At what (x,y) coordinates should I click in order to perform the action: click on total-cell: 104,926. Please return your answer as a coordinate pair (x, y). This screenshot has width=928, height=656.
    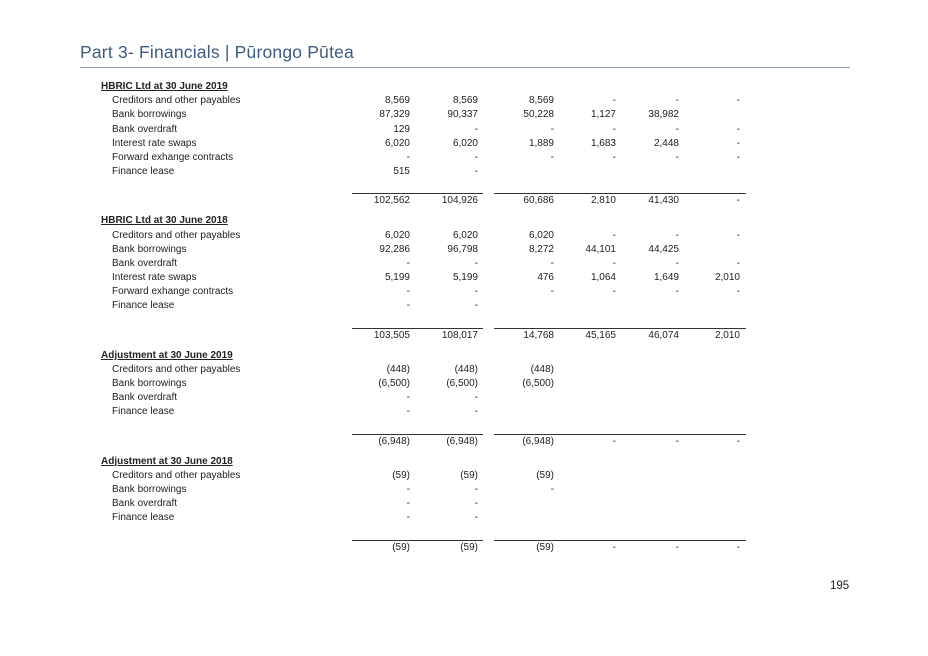
    Looking at the image, I should click on (459, 201).